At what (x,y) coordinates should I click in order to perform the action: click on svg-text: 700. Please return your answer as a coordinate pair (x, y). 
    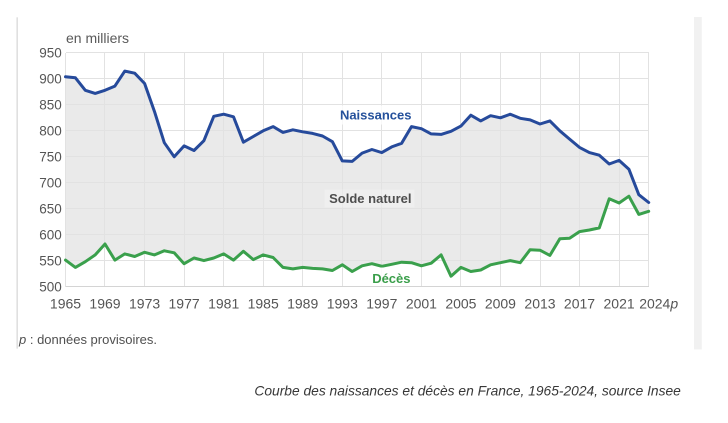
    Looking at the image, I should click on (50, 183).